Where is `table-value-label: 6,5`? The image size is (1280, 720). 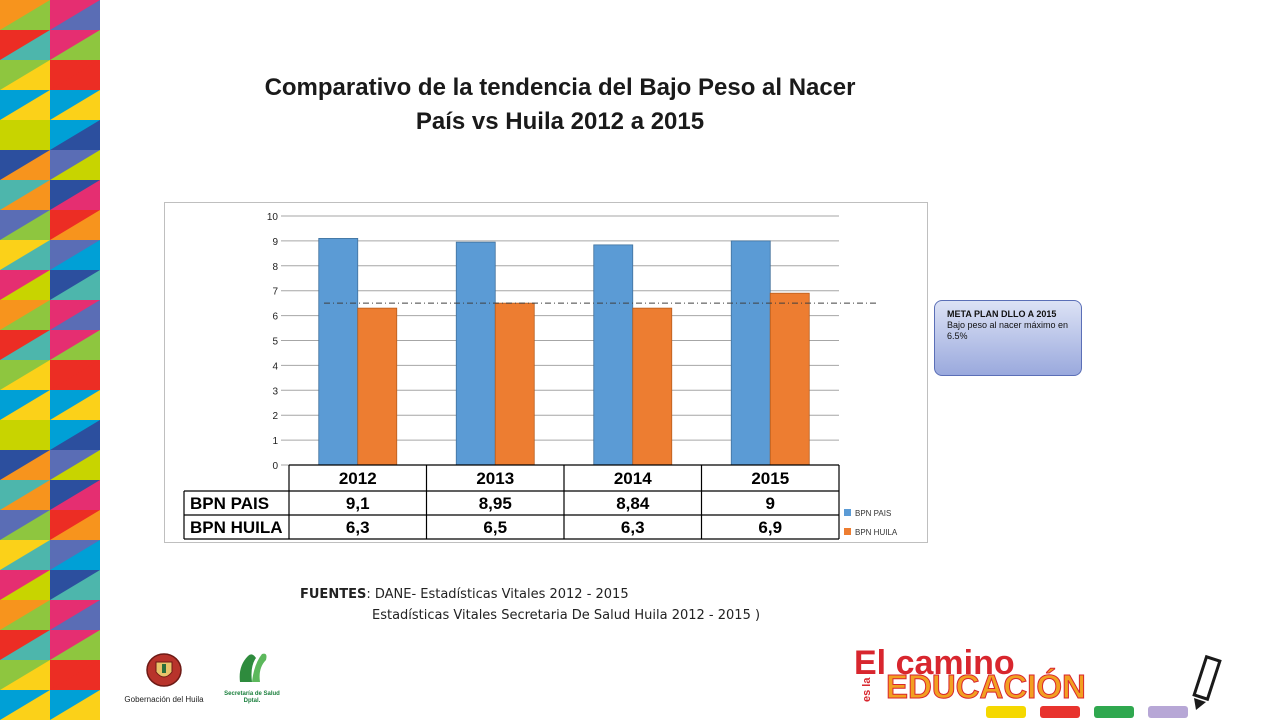 table-value-label: 6,5 is located at coordinates (495, 527).